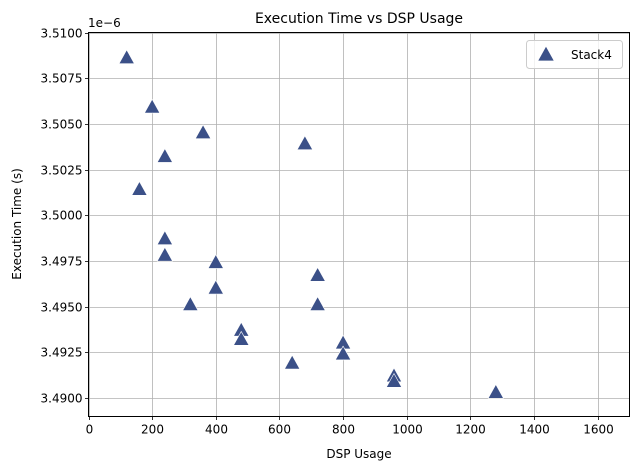 The image size is (640, 474). Describe the element at coordinates (62, 125) in the screenshot. I see `y-tick-label: 3.5050` at that location.